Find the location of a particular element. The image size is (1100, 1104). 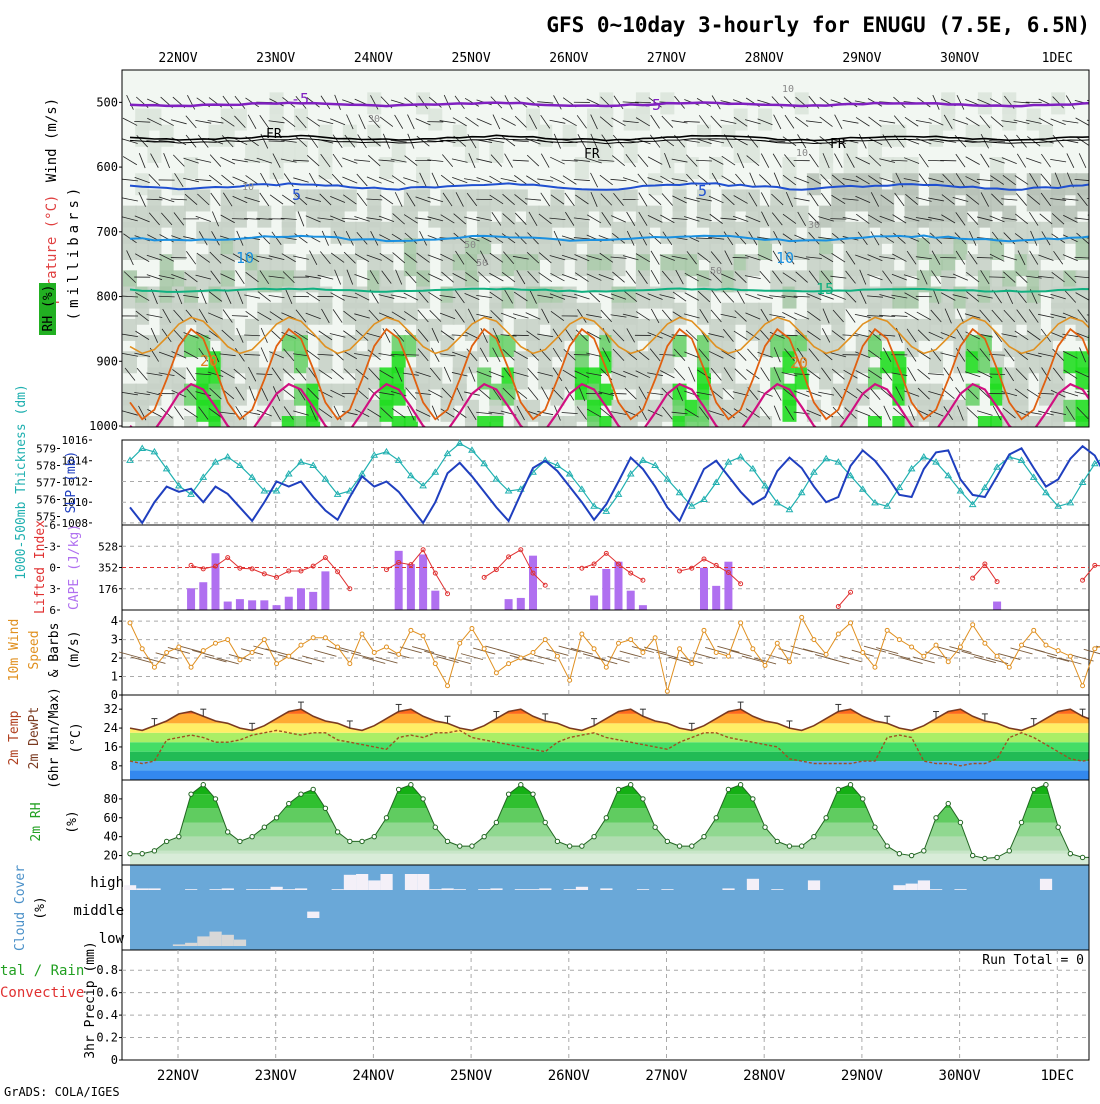

cloud-panel-background is located at coordinates (609, 907).